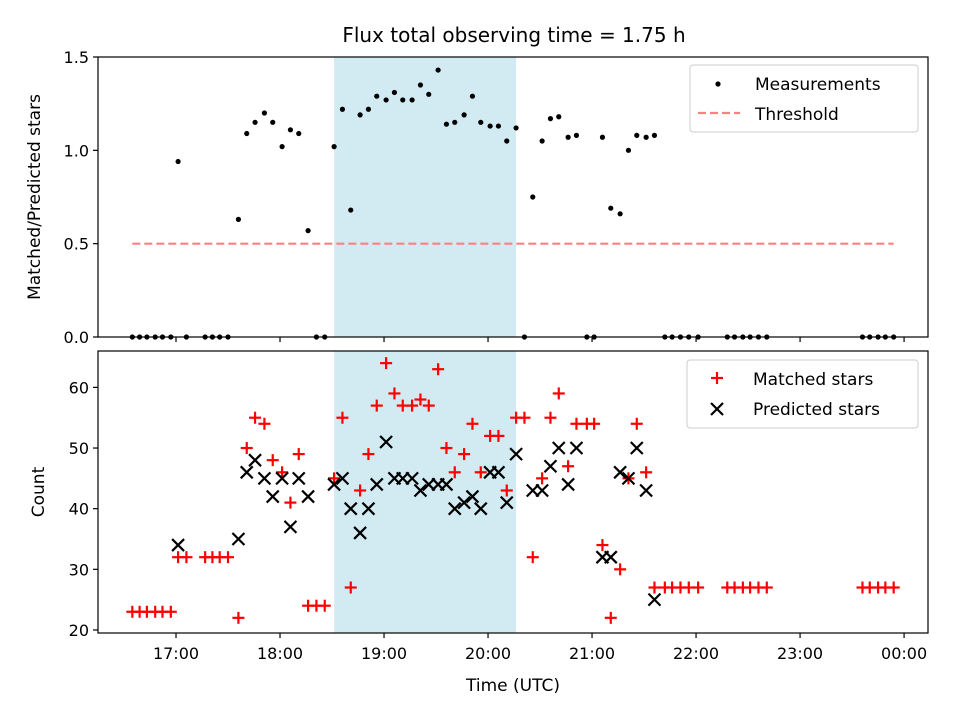 The image size is (960, 720). Describe the element at coordinates (488, 653) in the screenshot. I see `x-tick-label: 20:00` at that location.